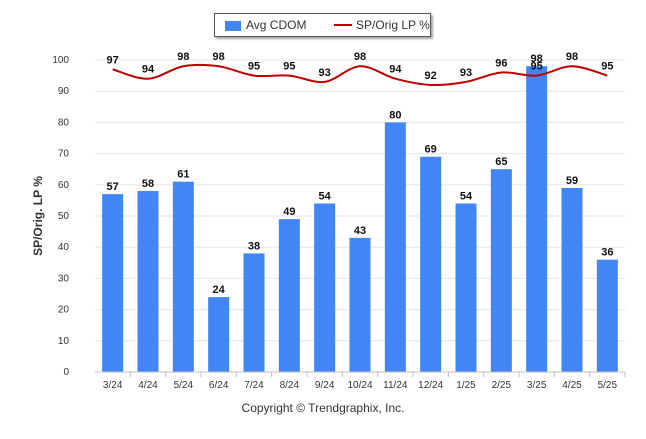 This screenshot has width=646, height=439. Describe the element at coordinates (113, 385) in the screenshot. I see `x-tick-label: 3/24` at that location.